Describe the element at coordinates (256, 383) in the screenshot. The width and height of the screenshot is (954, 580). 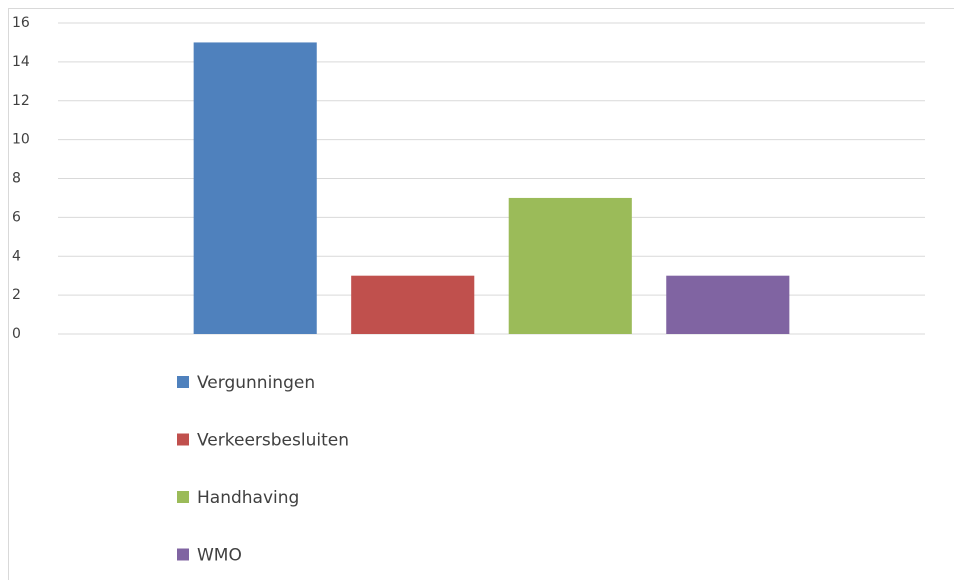
I see `legend-label: Vergunningen` at that location.